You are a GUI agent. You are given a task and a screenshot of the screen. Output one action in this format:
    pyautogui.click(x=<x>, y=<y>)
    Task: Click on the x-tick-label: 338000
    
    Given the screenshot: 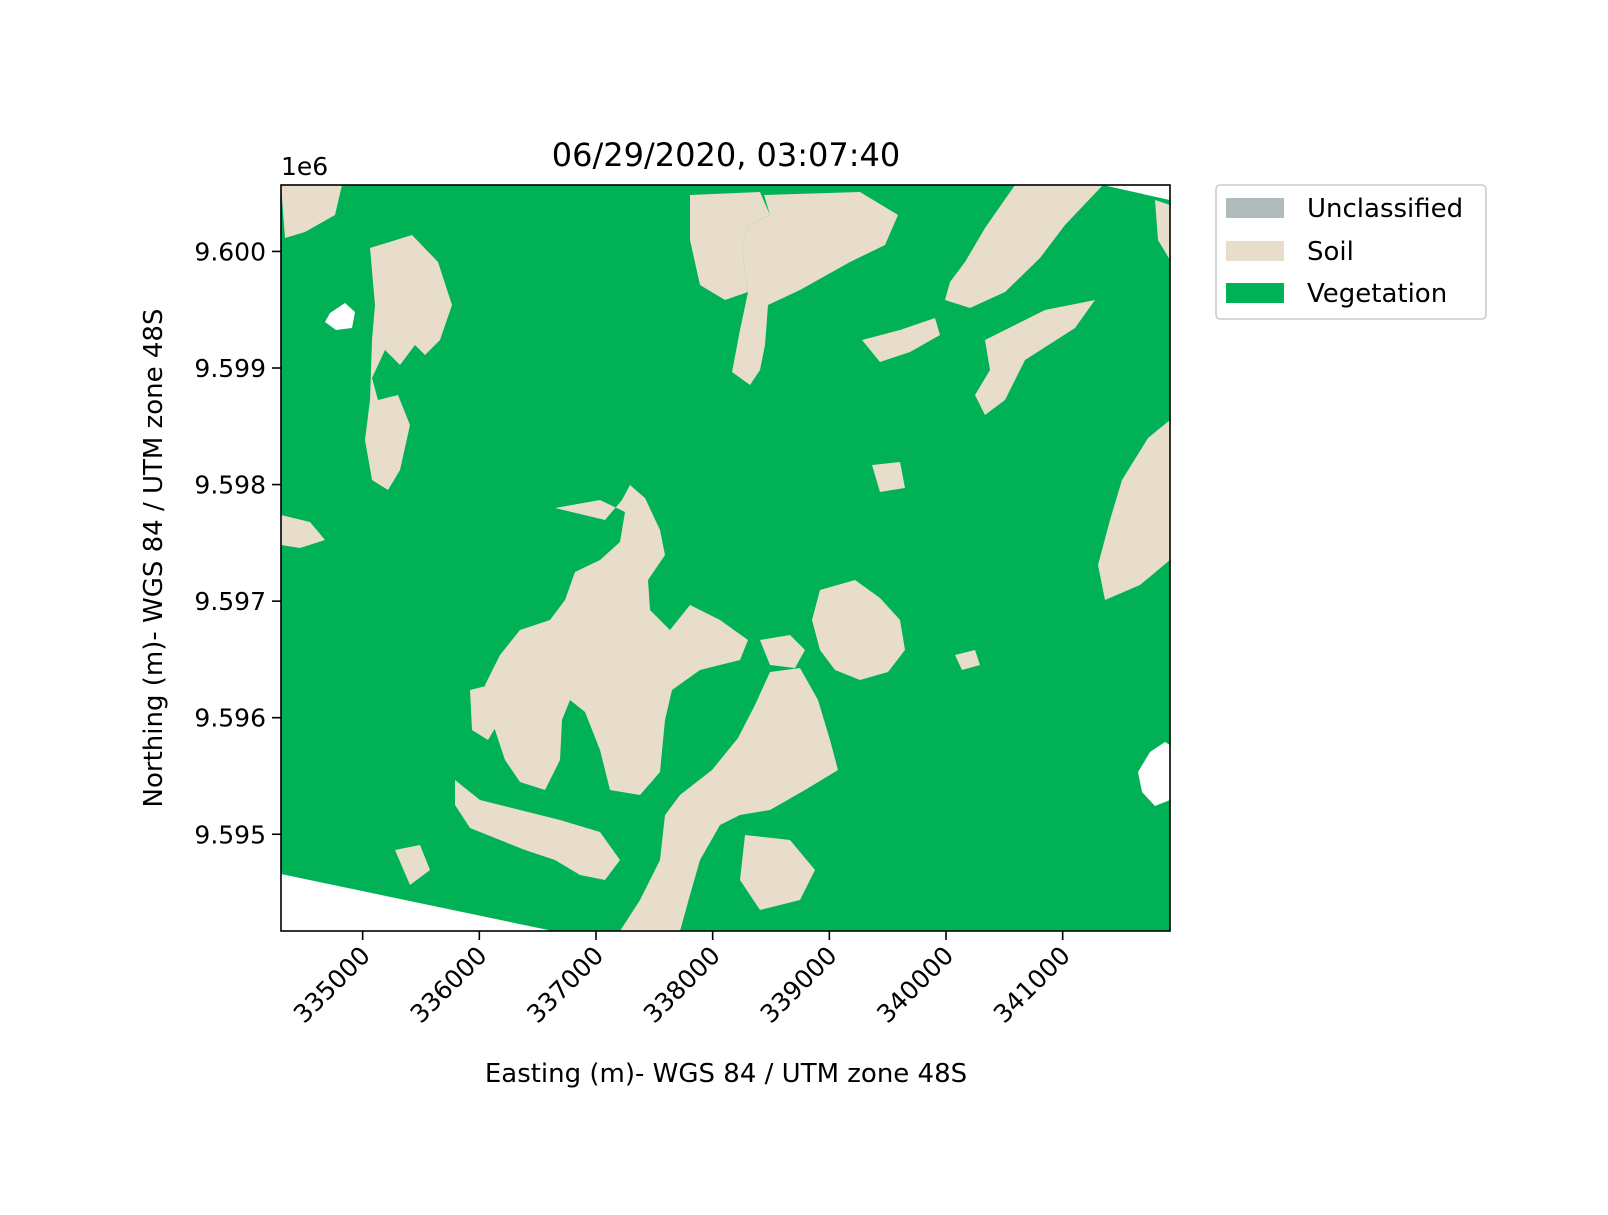 What is the action you would take?
    pyautogui.click(x=682, y=985)
    